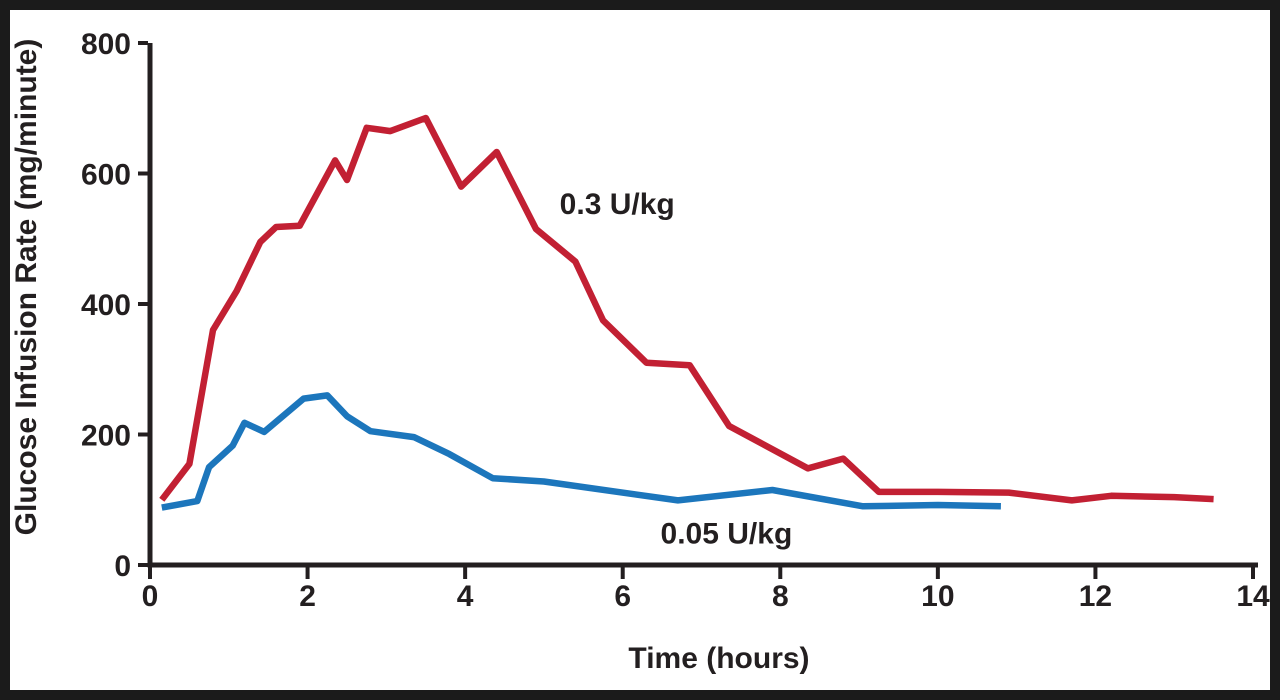 The width and height of the screenshot is (1280, 700). I want to click on x-tick-label: 14, so click(1253, 596).